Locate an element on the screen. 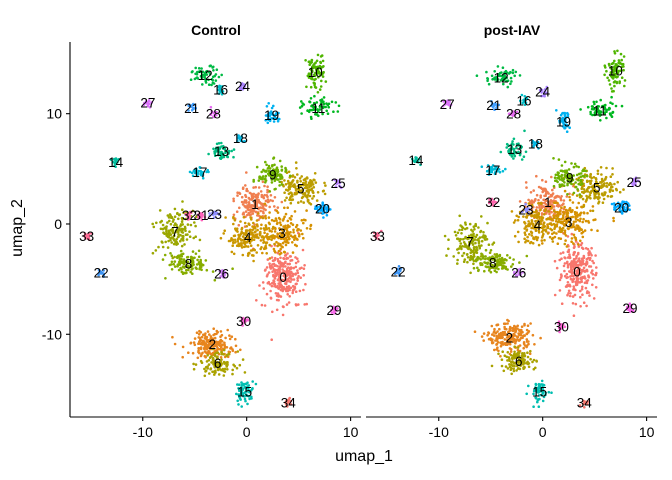 Image resolution: width=672 pixels, height=480 pixels. cluster-label-26: 26 is located at coordinates (518, 273).